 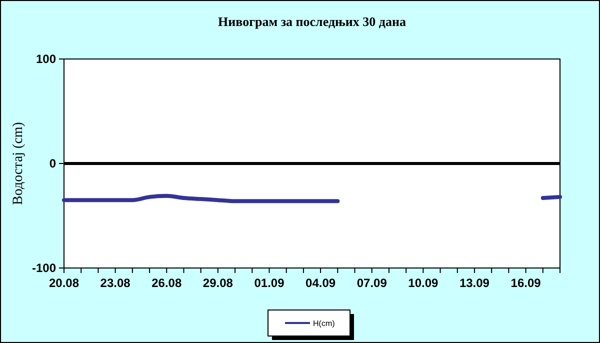 I want to click on chart-title: Нивограм за последњих 30 дана, so click(x=312, y=21).